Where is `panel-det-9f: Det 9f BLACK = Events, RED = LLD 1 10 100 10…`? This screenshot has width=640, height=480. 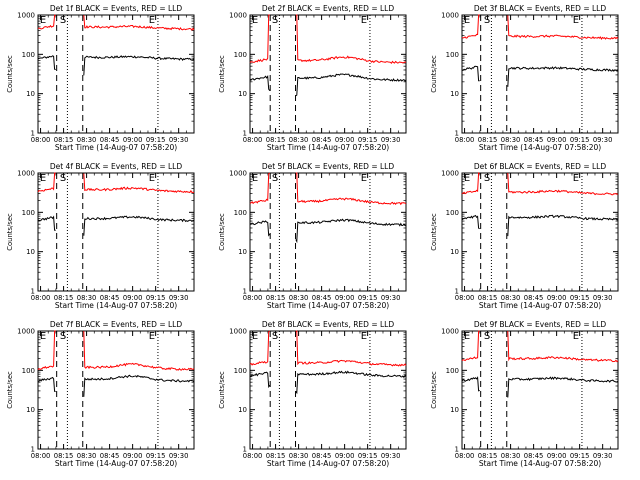
panel-det-9f: Det 9f BLACK = Events, RED = LLD 1 10 100 10… is located at coordinates (524, 394).